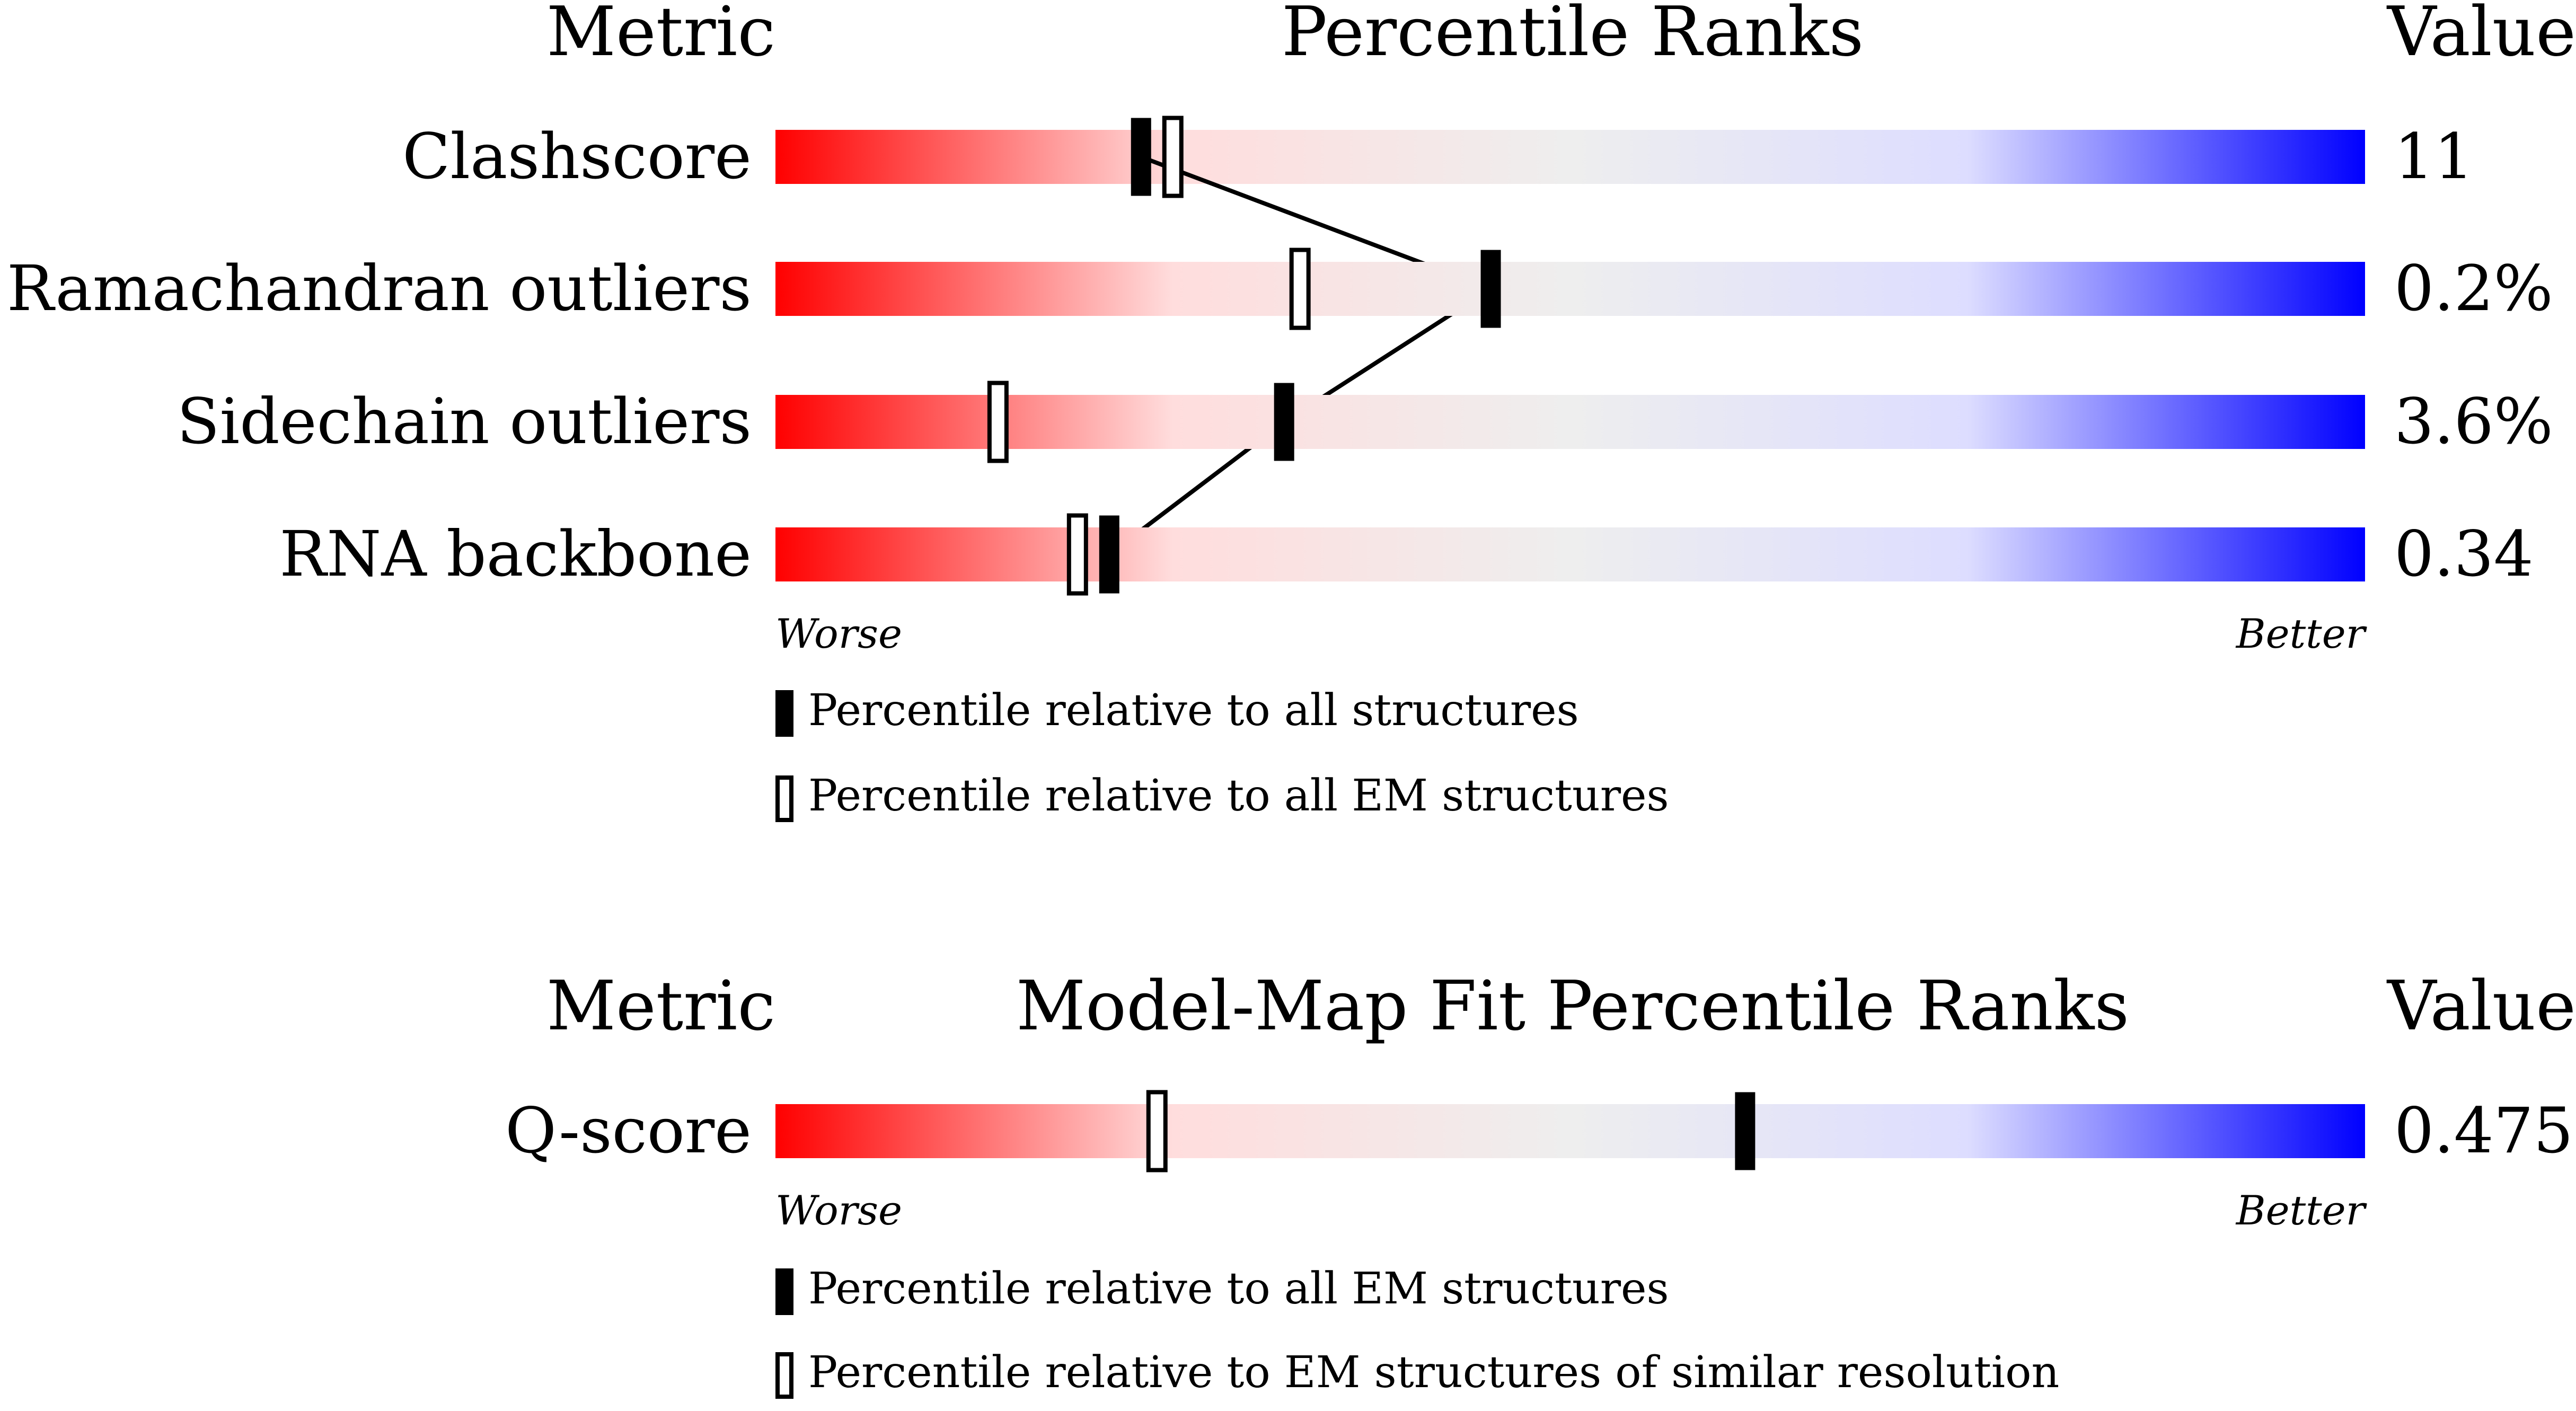 The height and width of the screenshot is (1411, 2576). What do you see at coordinates (1193, 710) in the screenshot?
I see `legend-label: Percentile relative to all structures` at bounding box center [1193, 710].